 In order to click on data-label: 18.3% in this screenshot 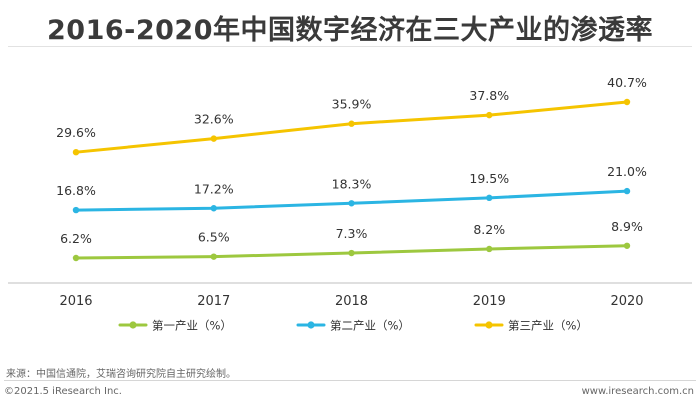, I will do `click(352, 183)`.